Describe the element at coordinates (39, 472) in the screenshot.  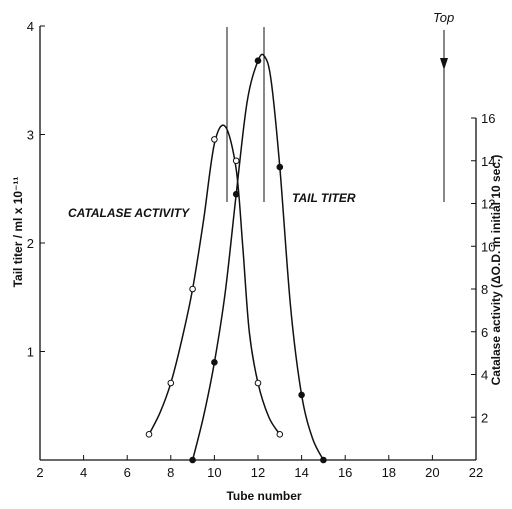
I see `x-tick-label: 2` at that location.